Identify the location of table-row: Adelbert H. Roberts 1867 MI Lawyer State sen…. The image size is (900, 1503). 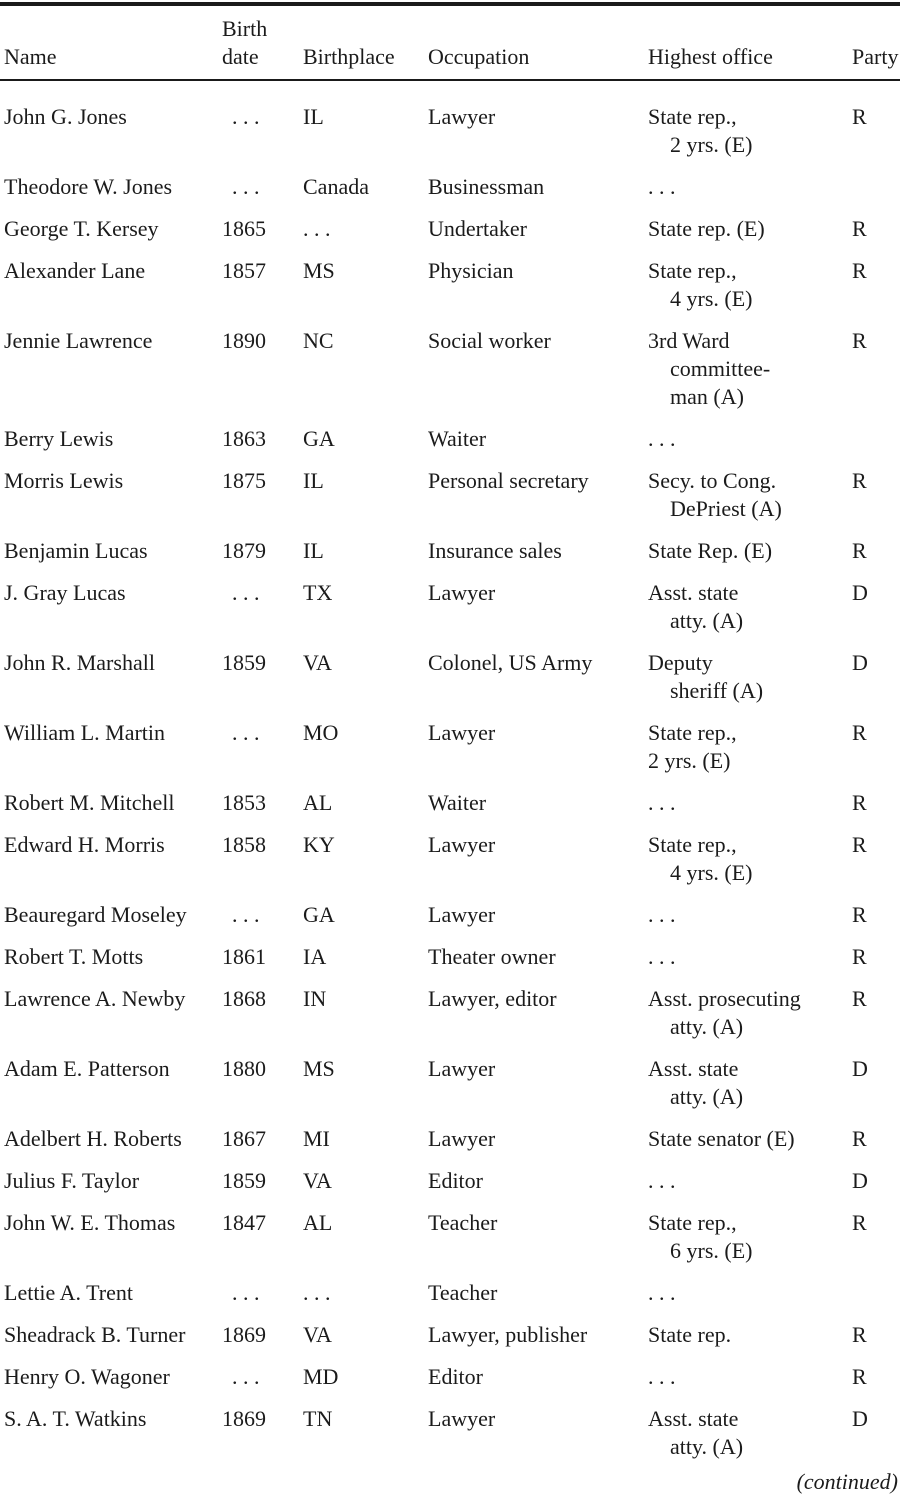
(450, 1139).